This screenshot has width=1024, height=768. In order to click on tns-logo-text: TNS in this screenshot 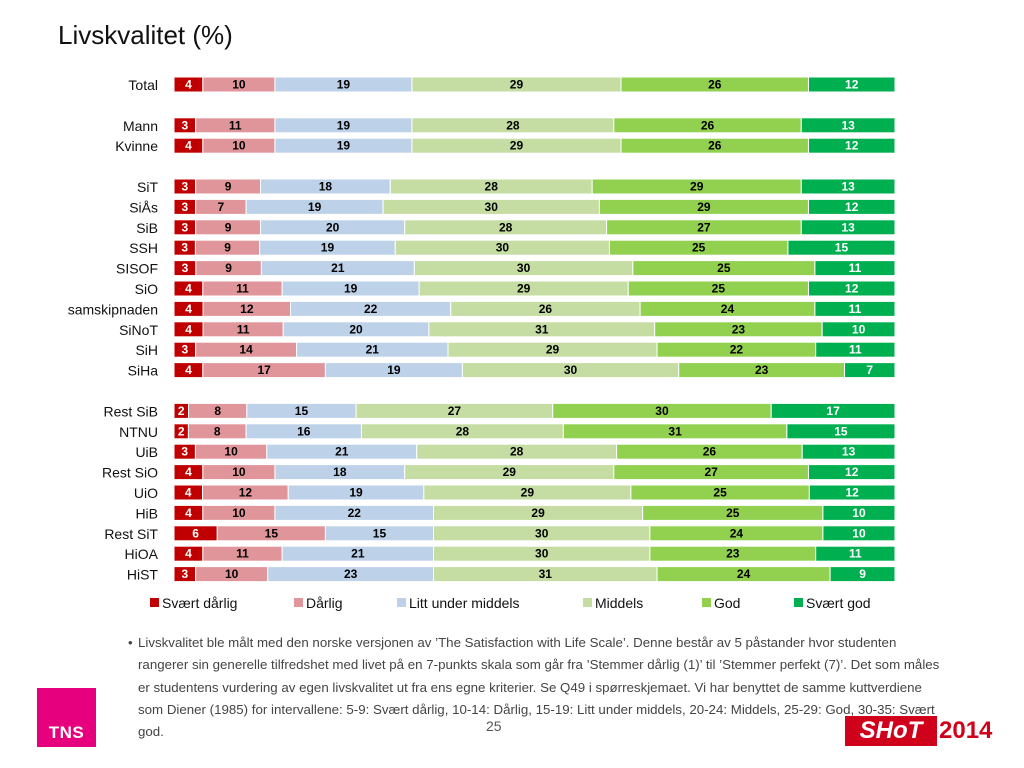, I will do `click(66, 732)`.